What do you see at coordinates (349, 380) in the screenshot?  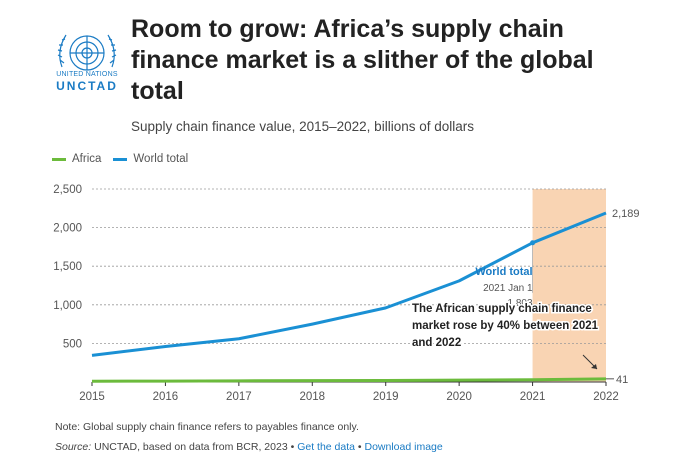 I see `series-line-africa` at bounding box center [349, 380].